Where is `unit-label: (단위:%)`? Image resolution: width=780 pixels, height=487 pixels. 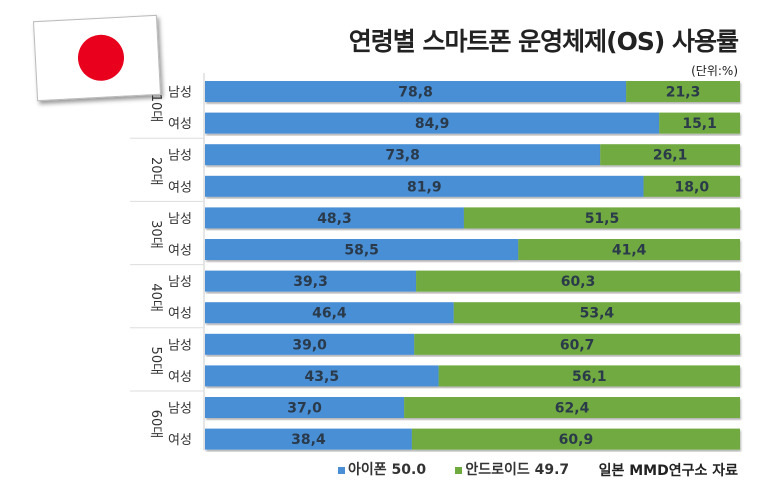
unit-label: (단위:%) is located at coordinates (714, 71).